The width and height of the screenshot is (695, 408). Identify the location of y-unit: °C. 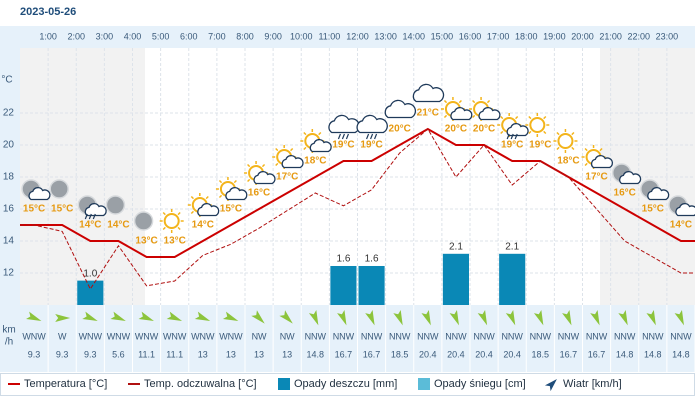
(6, 80).